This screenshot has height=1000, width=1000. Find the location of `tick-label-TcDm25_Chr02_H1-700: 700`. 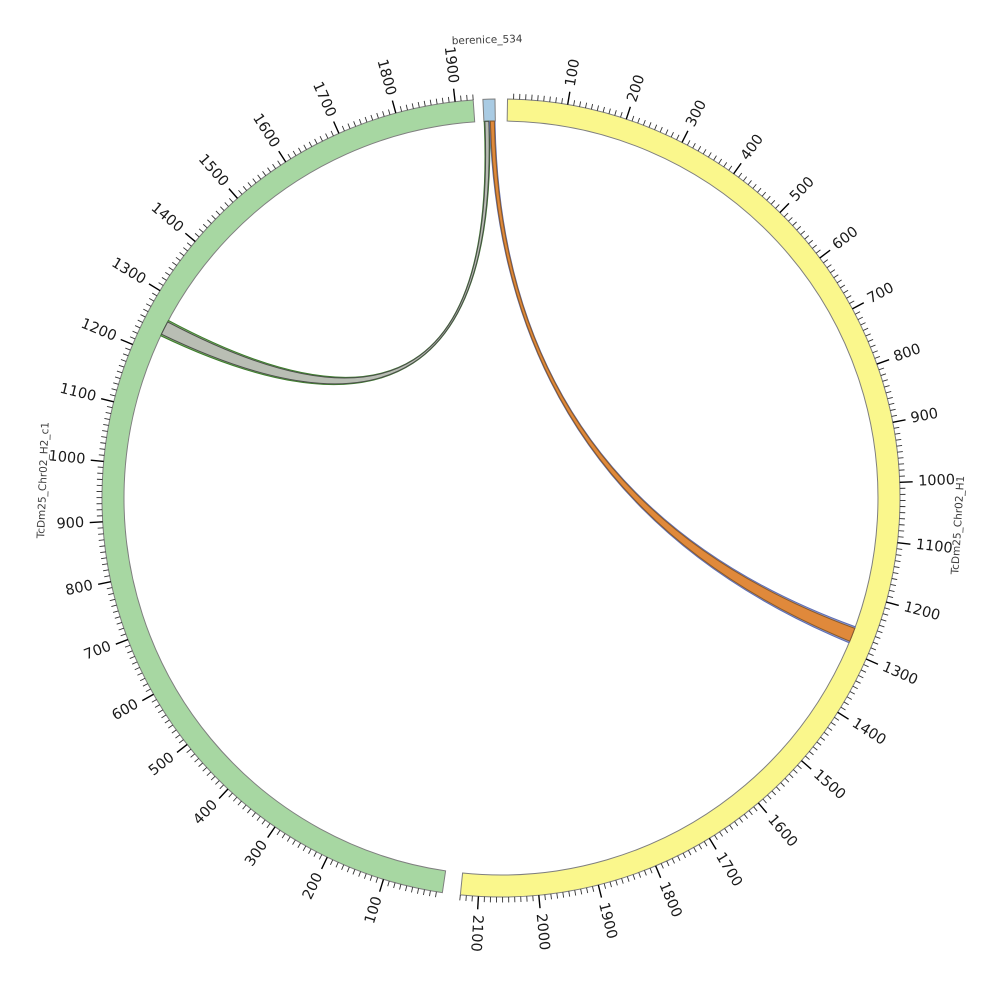

tick-label-TcDm25_Chr02_H1-700: 700 is located at coordinates (881, 293).